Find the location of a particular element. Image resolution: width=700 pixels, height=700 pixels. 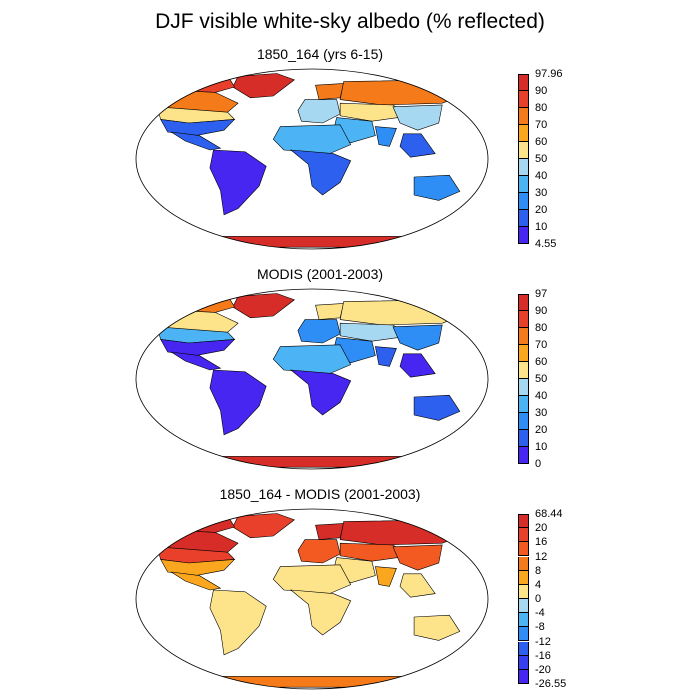

colorbar-label: -8 is located at coordinates (540, 627).